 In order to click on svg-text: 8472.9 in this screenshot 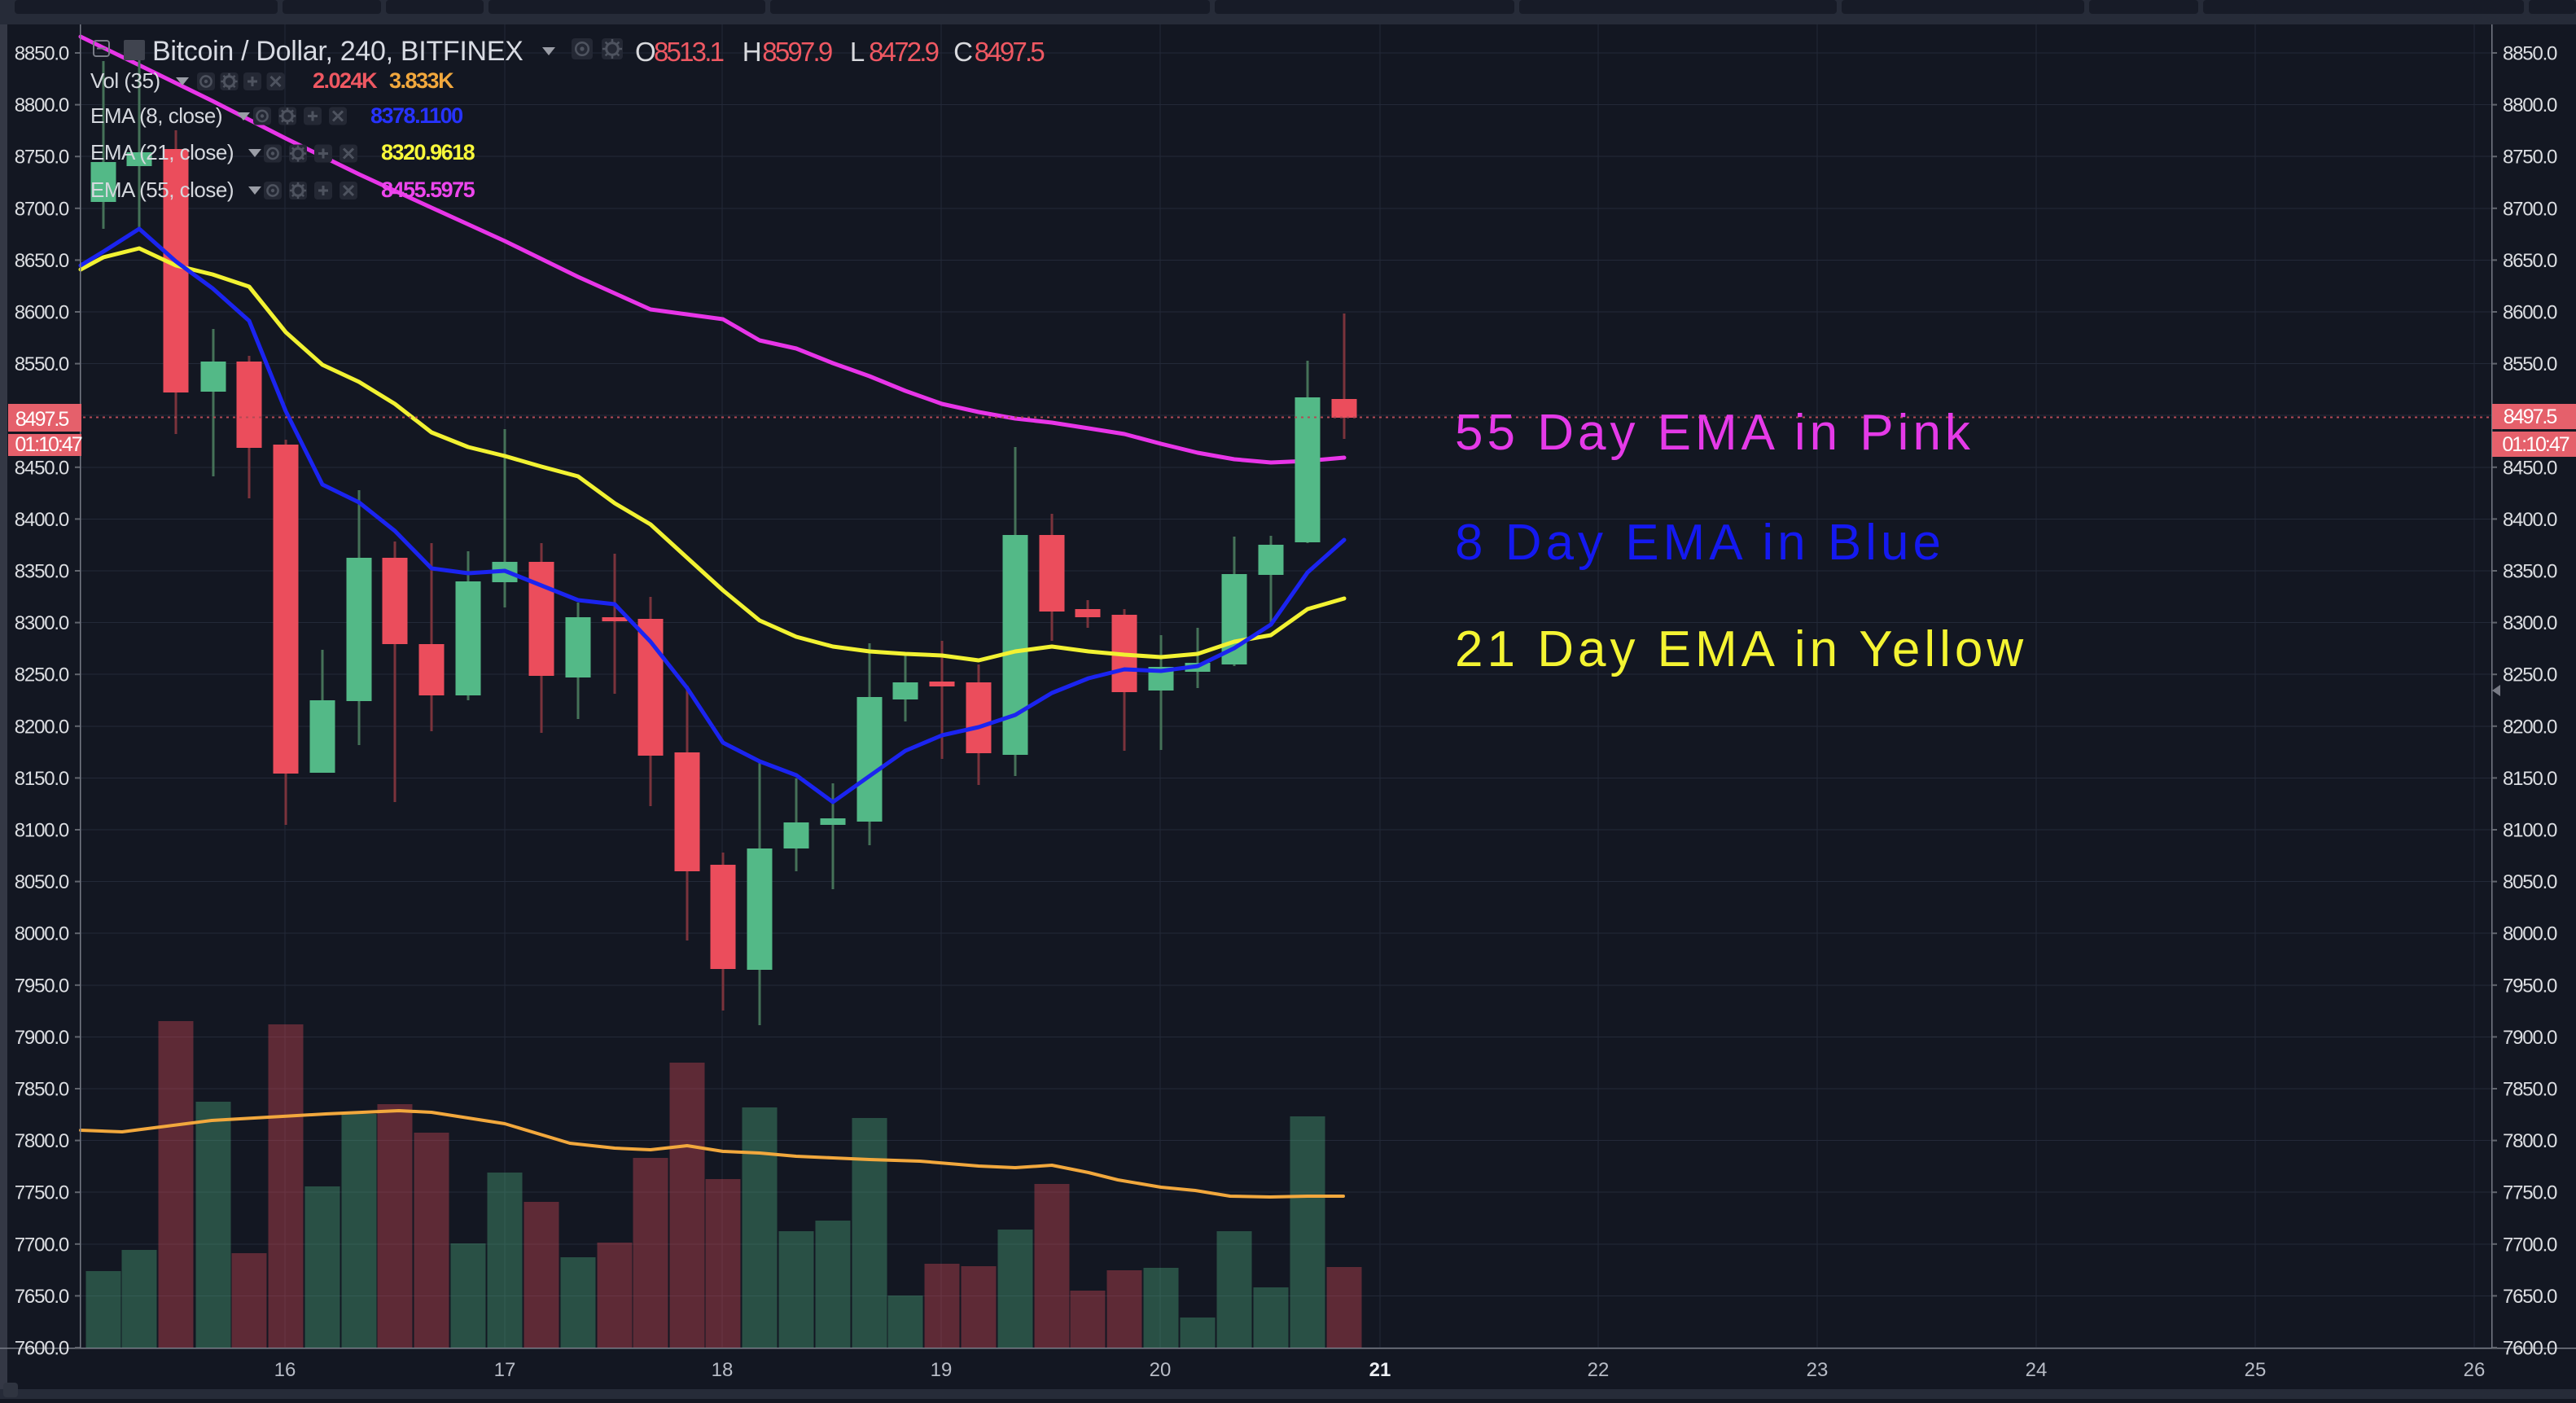, I will do `click(904, 52)`.